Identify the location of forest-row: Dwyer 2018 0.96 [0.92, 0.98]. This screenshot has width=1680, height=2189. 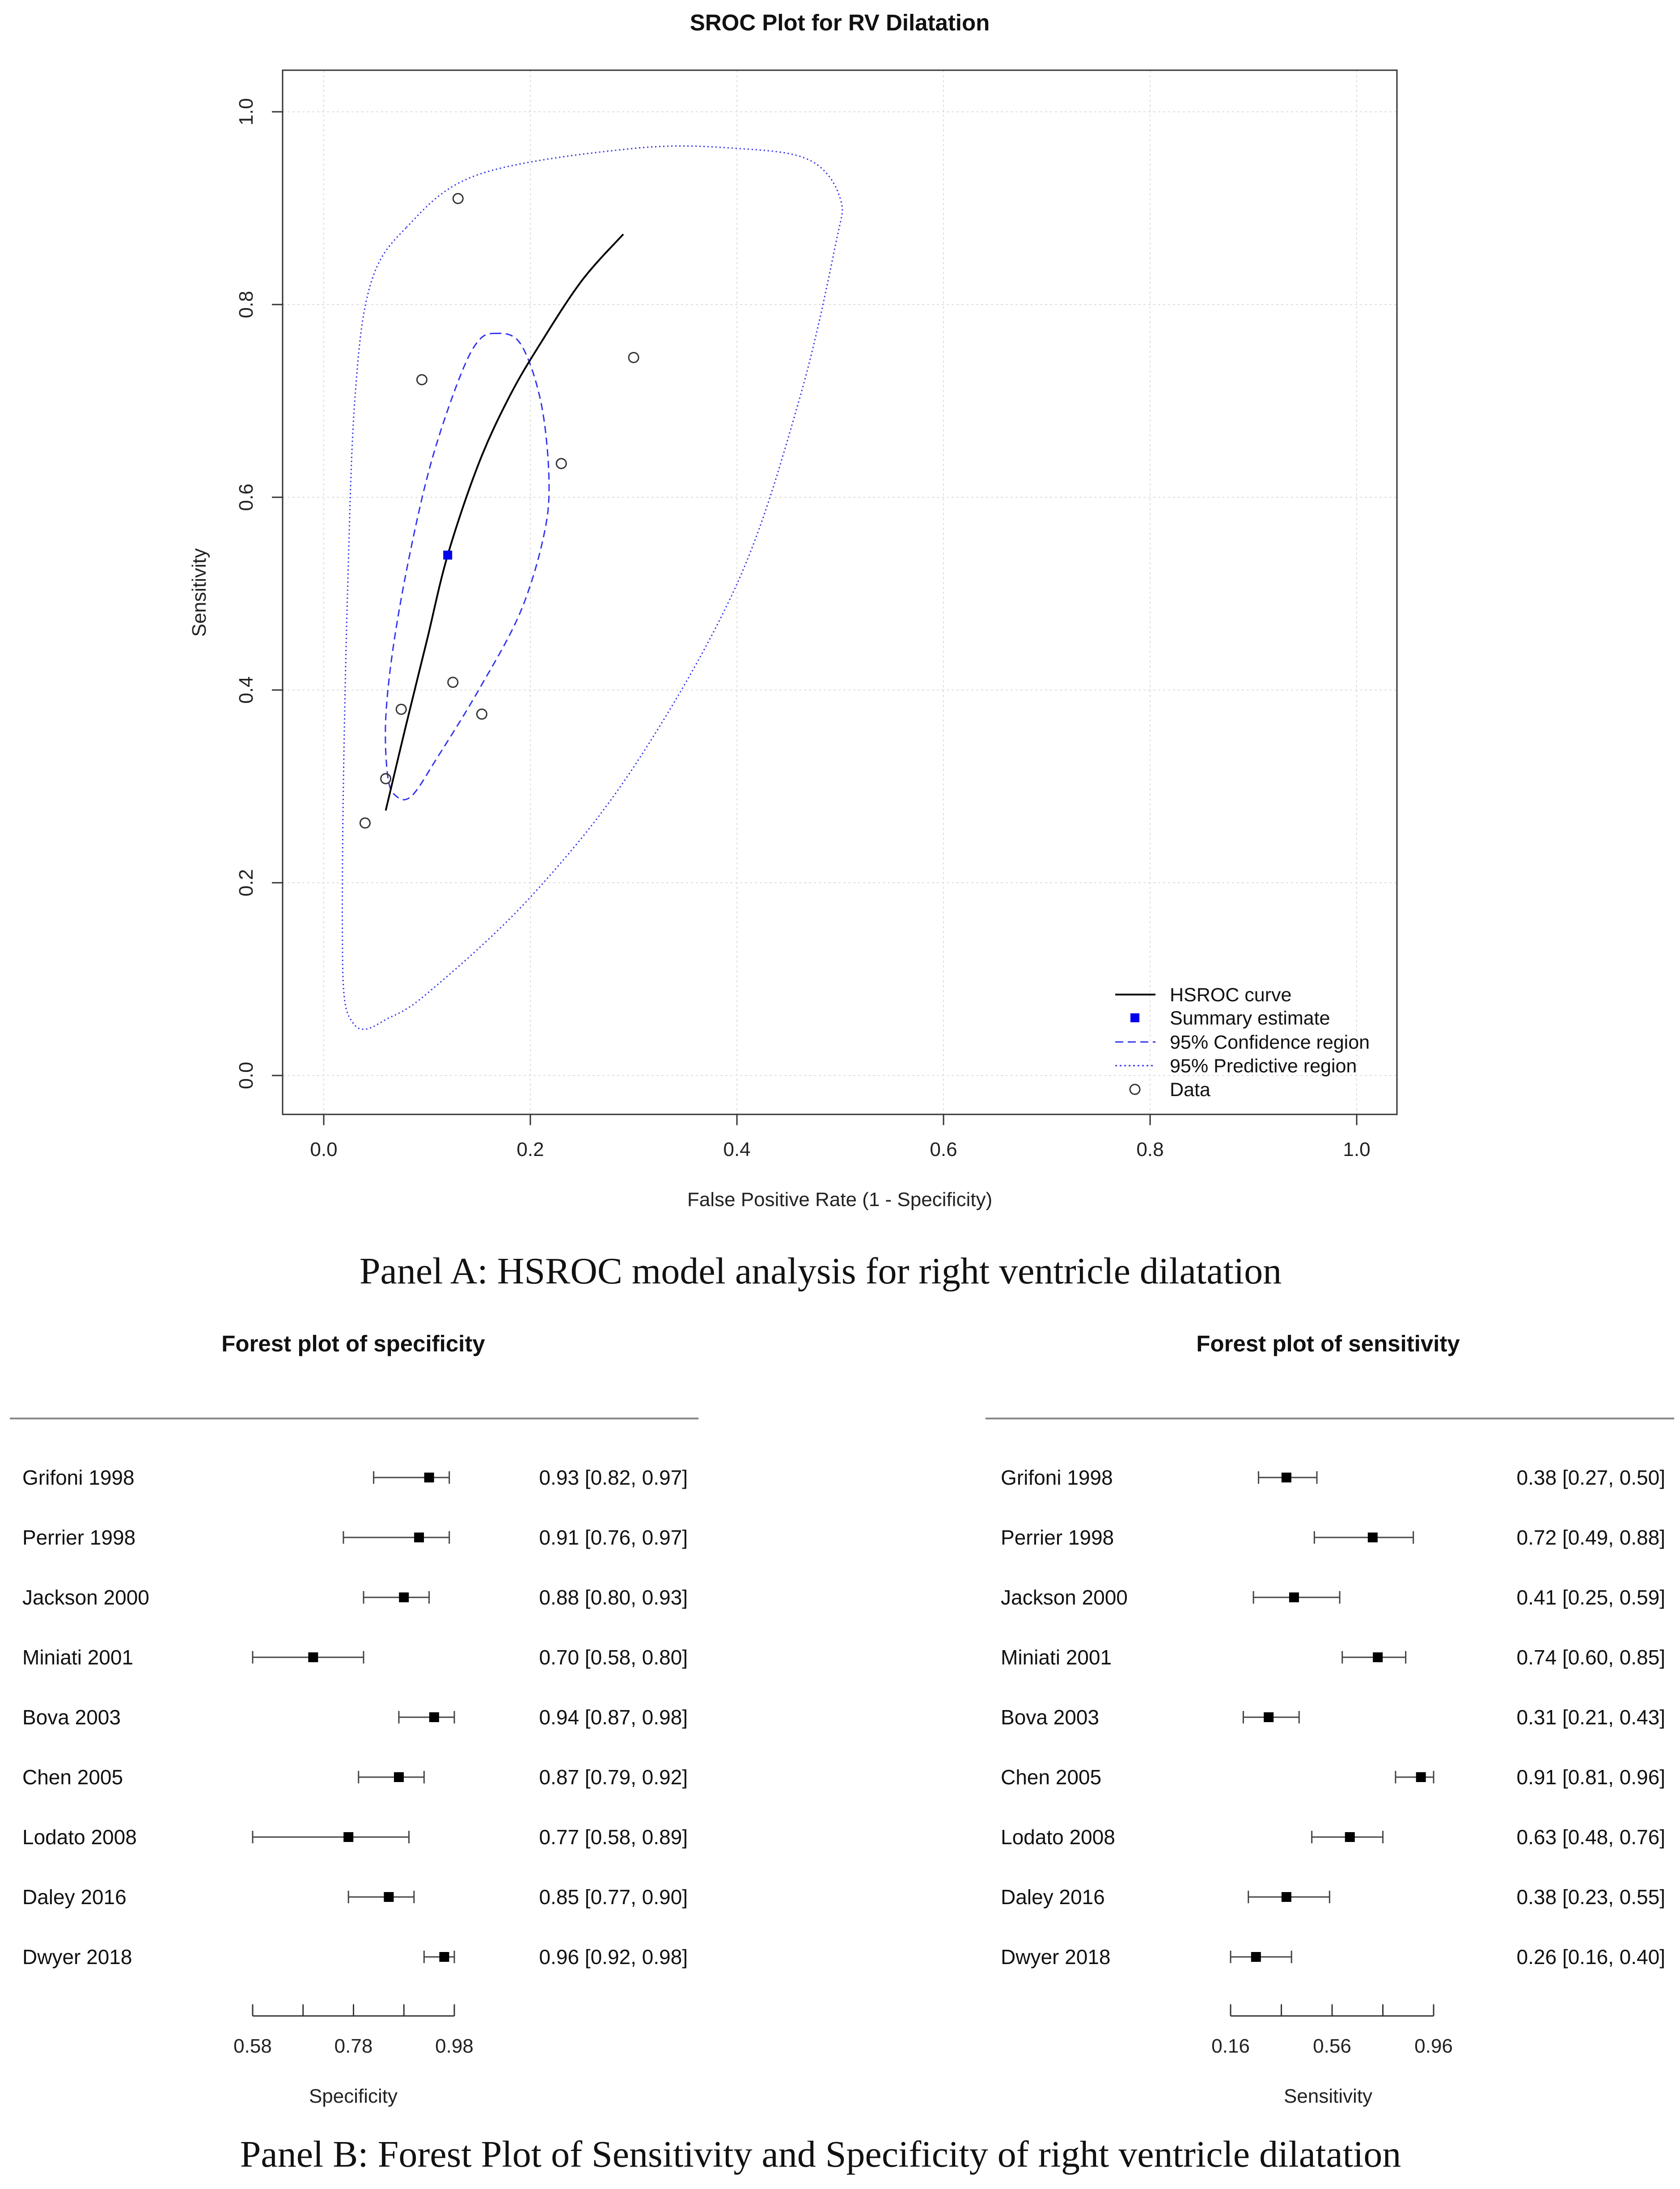
(355, 1957).